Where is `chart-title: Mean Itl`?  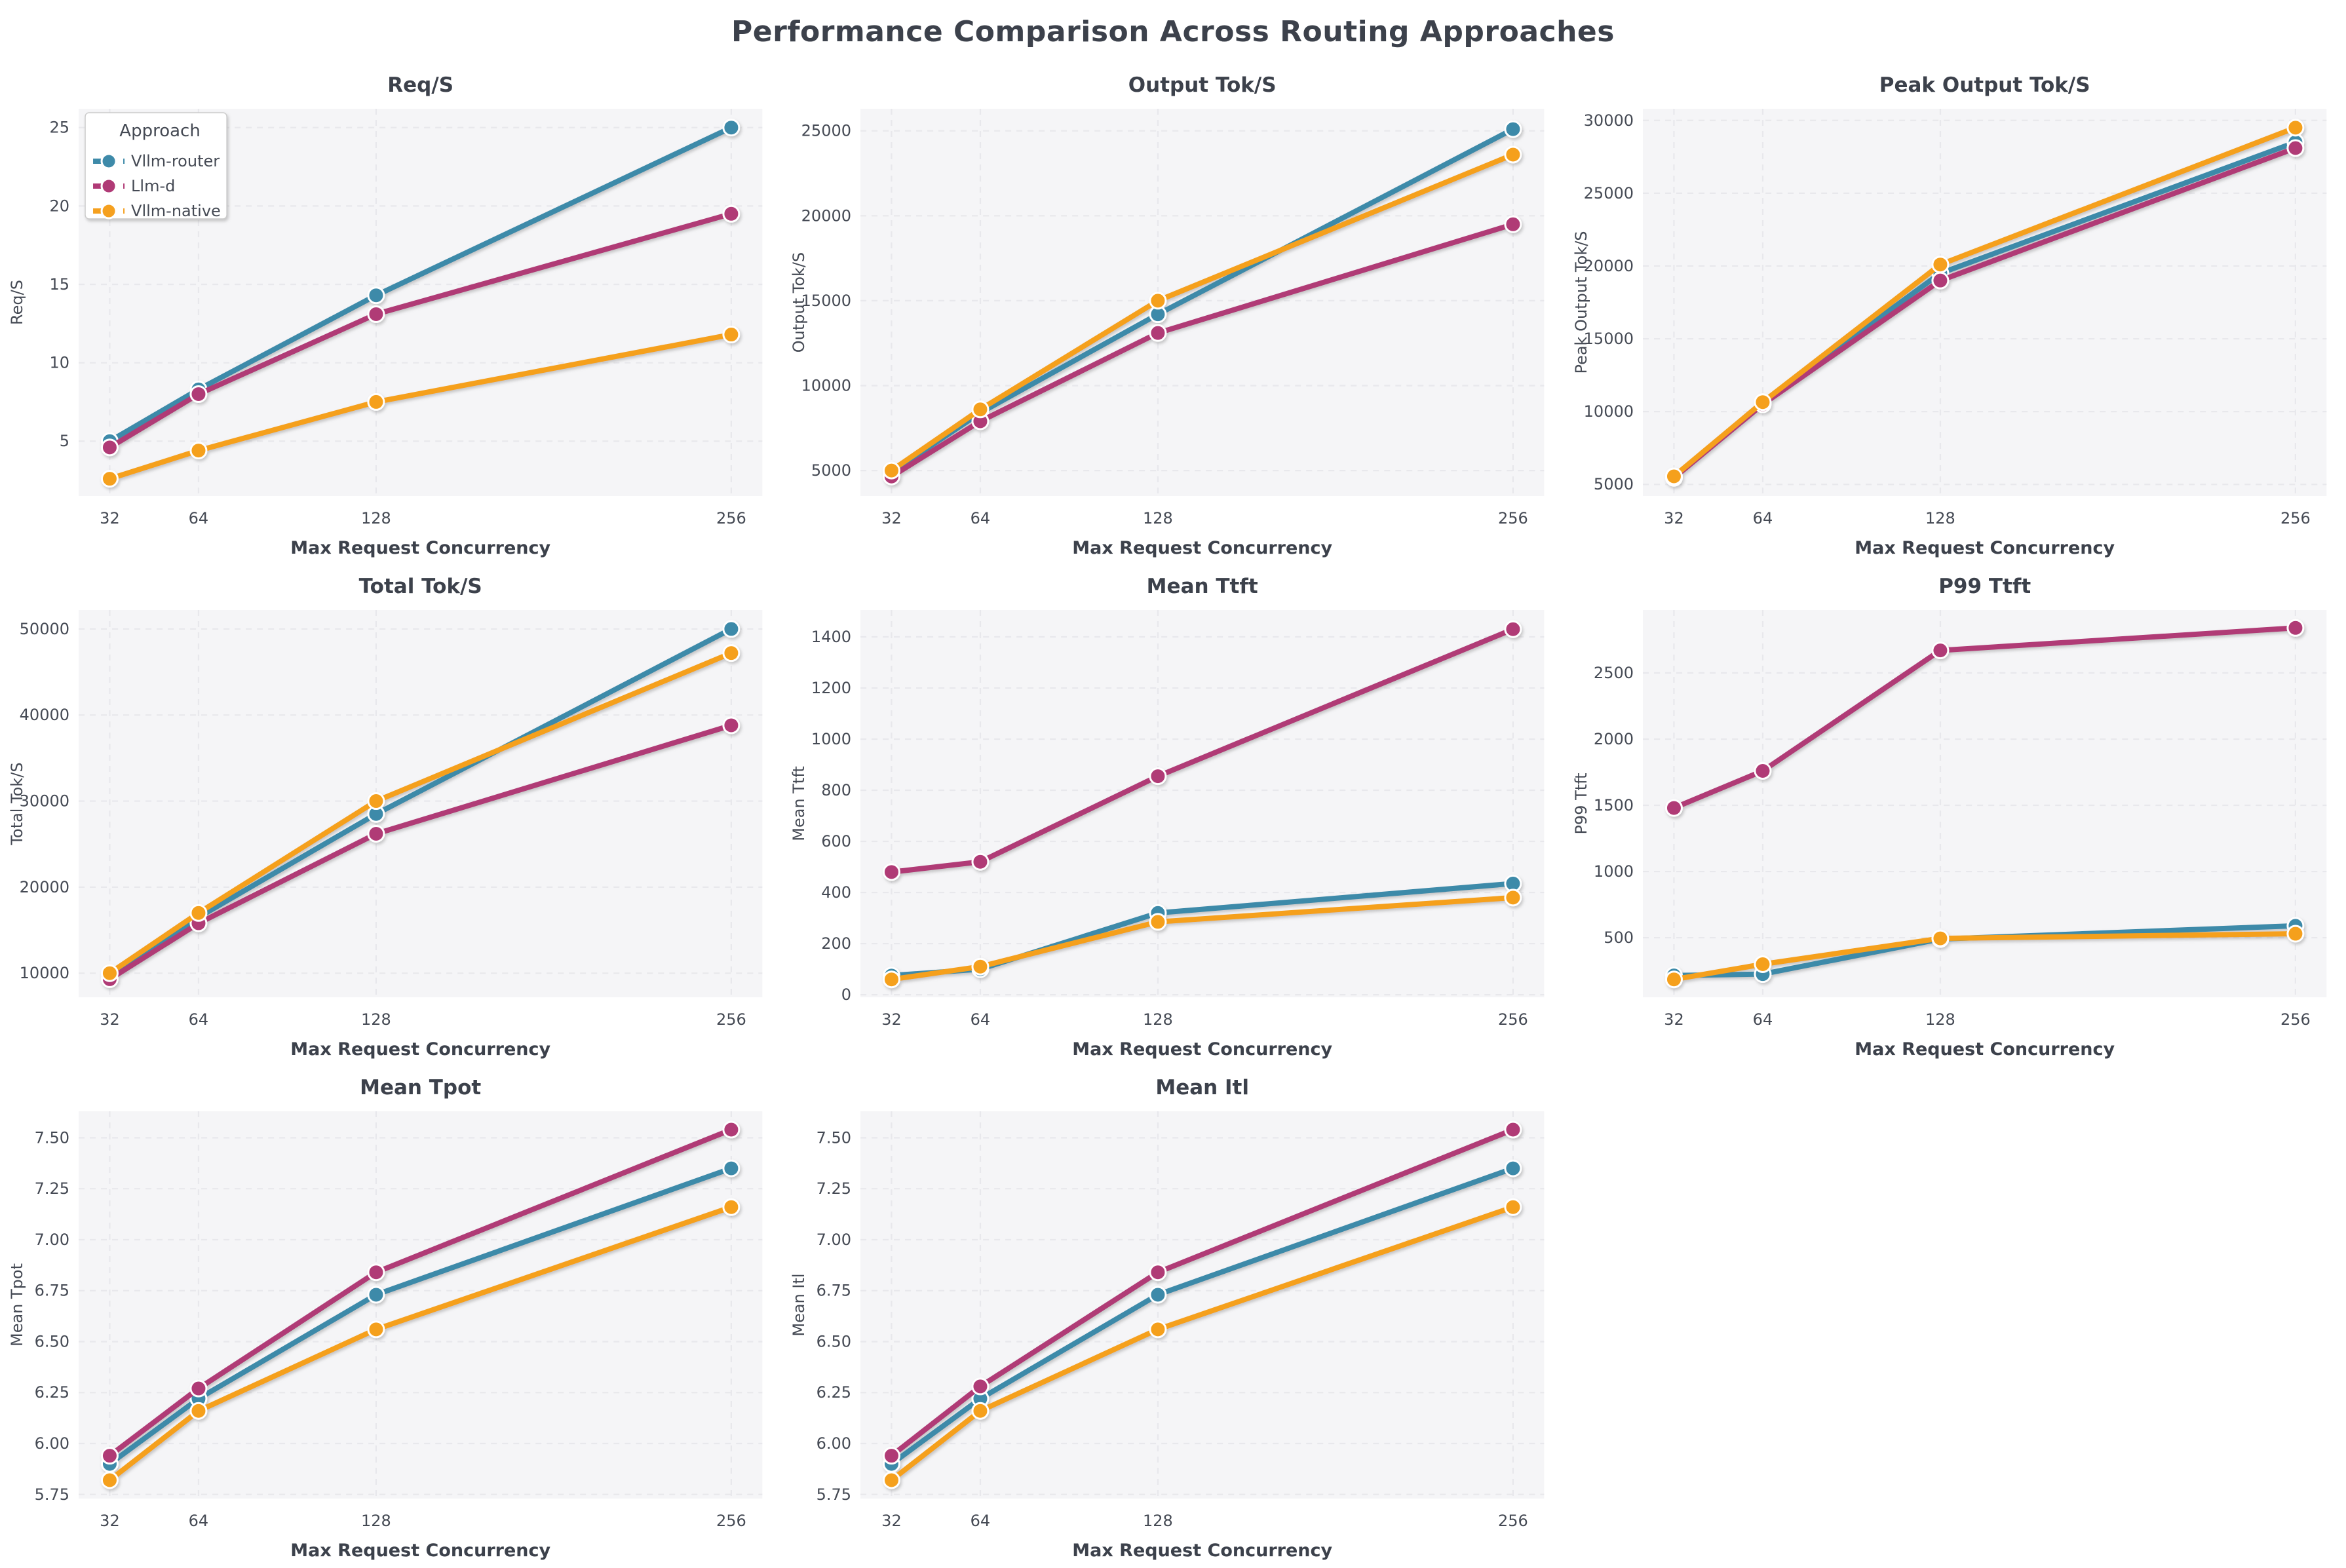 chart-title: Mean Itl is located at coordinates (1203, 1088).